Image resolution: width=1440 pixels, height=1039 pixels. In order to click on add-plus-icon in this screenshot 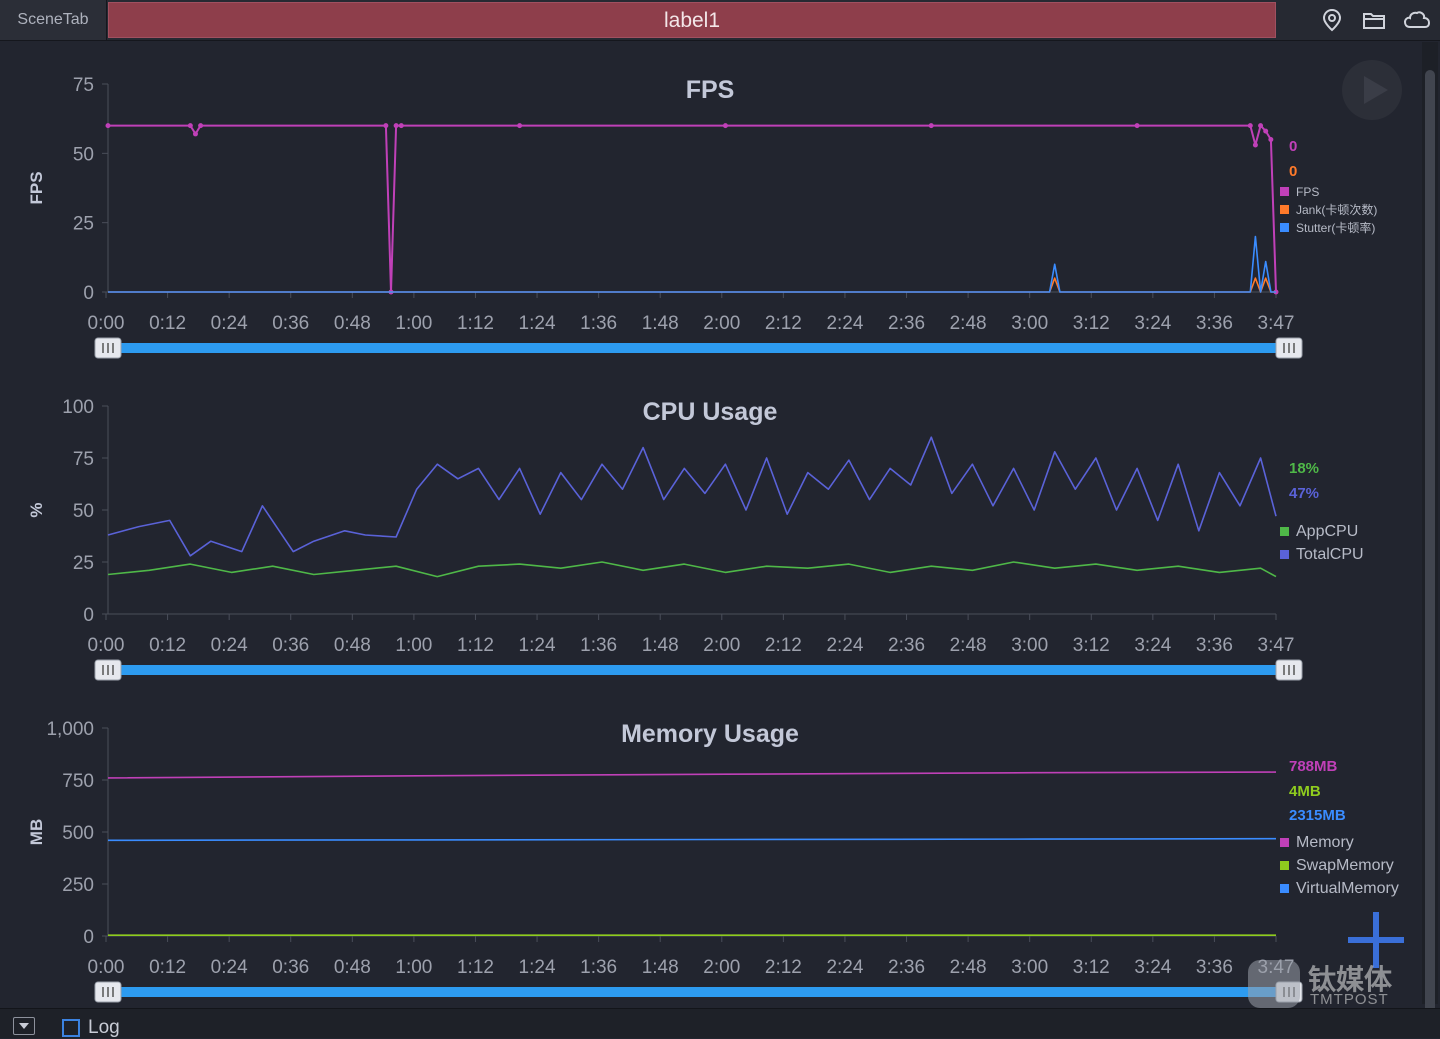, I will do `click(1376, 940)`.